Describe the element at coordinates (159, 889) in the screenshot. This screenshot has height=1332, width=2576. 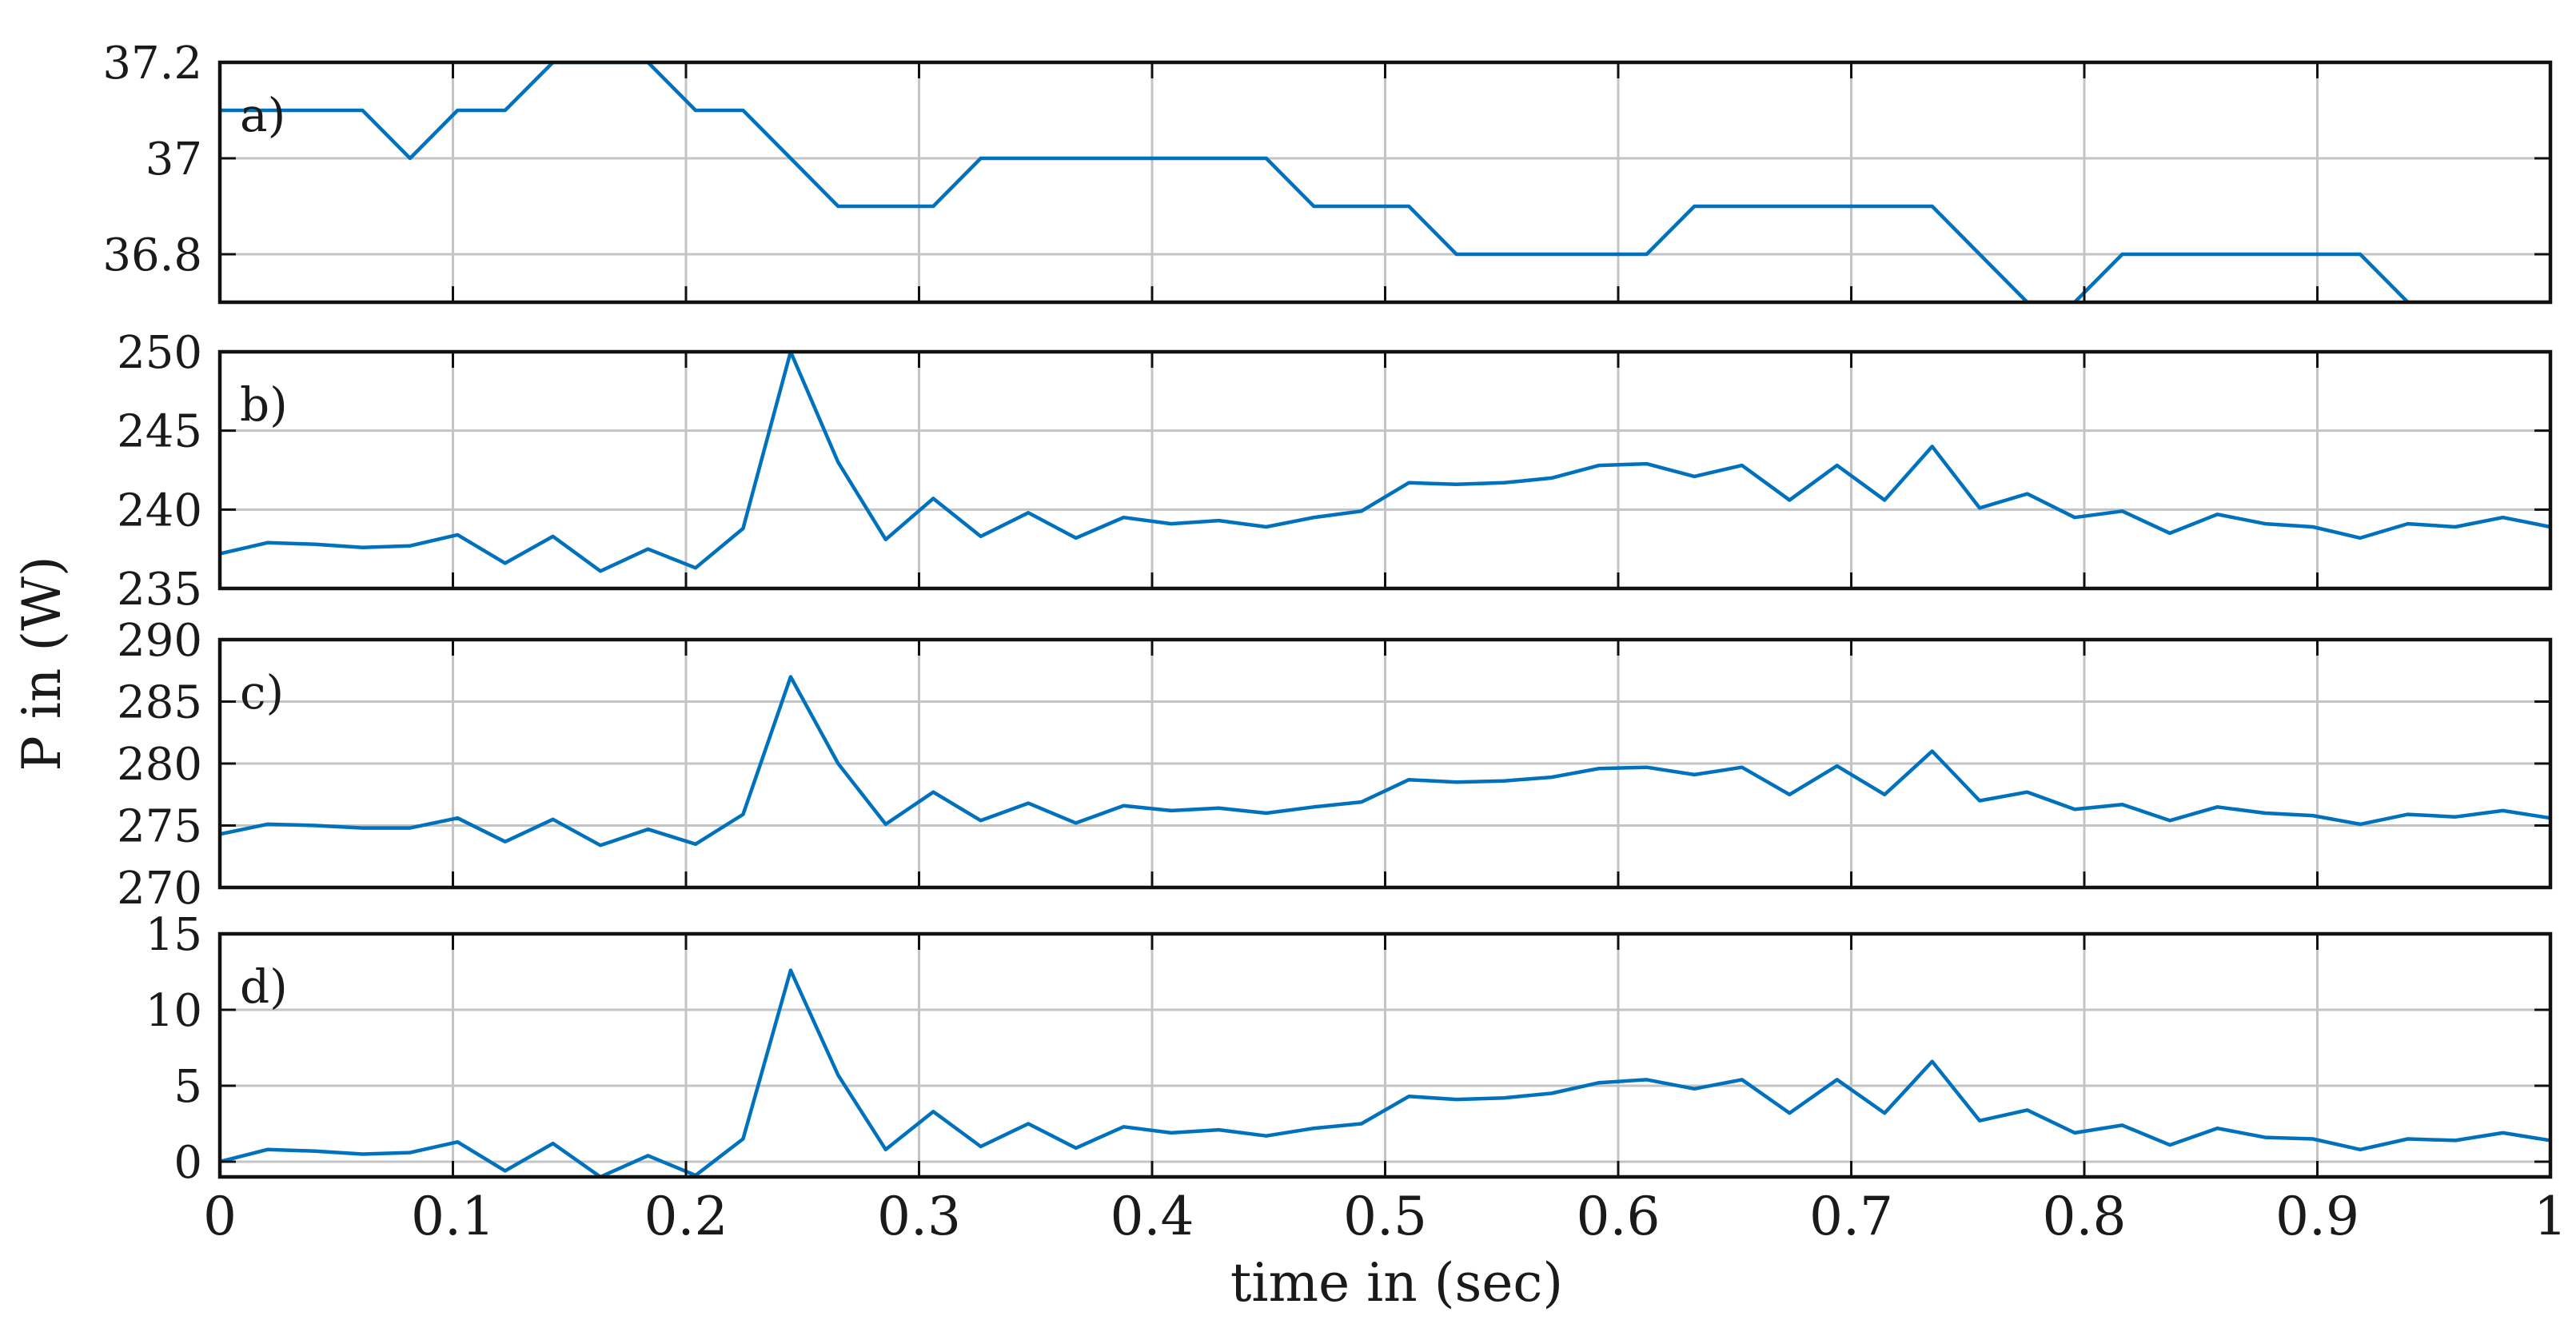
I see `y-tick-label: 270` at that location.